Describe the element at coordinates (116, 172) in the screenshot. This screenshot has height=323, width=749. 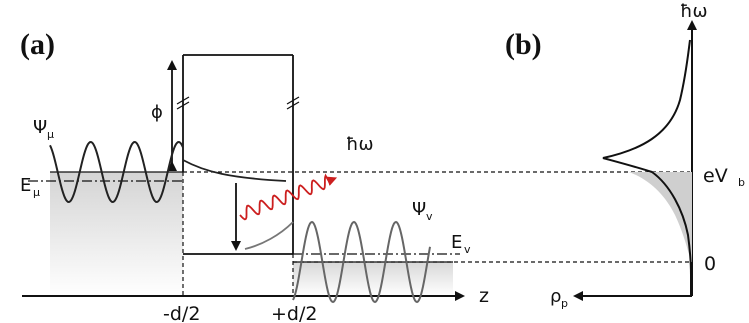
I see `wave-psi-mu` at that location.